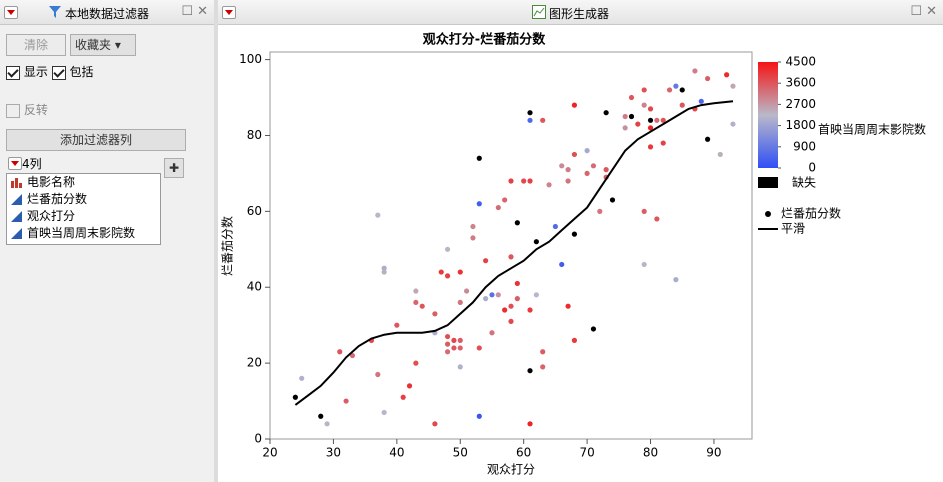 The height and width of the screenshot is (482, 943). Describe the element at coordinates (484, 40) in the screenshot. I see `chart-title: 观众打分-烂番茄分数` at that location.